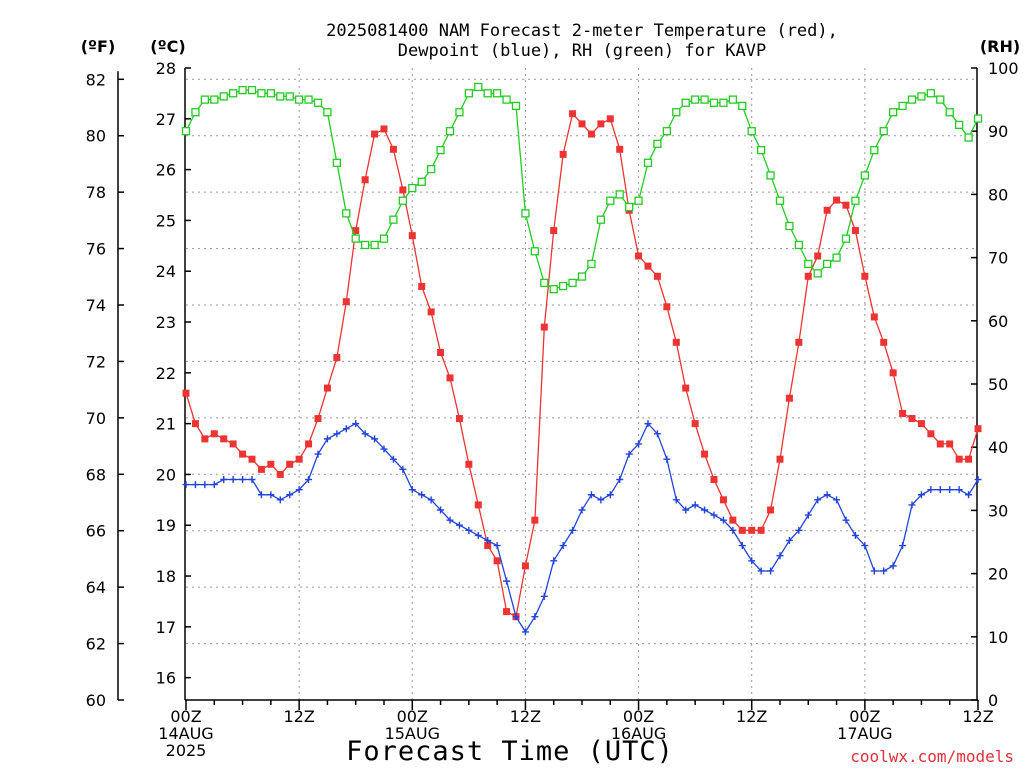 The width and height of the screenshot is (1024, 768). Describe the element at coordinates (166, 170) in the screenshot. I see `celsius-tick-label: 26` at that location.